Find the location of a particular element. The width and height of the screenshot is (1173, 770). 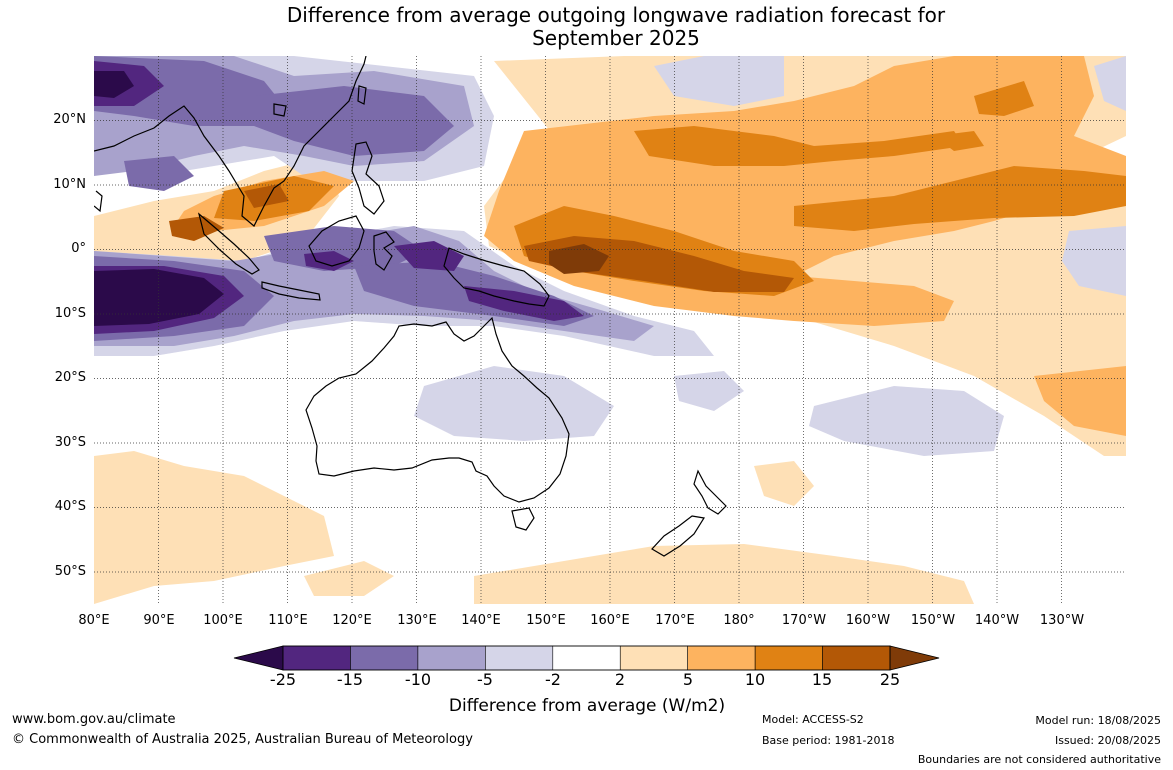

footer-model: Model: ACCESS-S2 is located at coordinates (813, 719).